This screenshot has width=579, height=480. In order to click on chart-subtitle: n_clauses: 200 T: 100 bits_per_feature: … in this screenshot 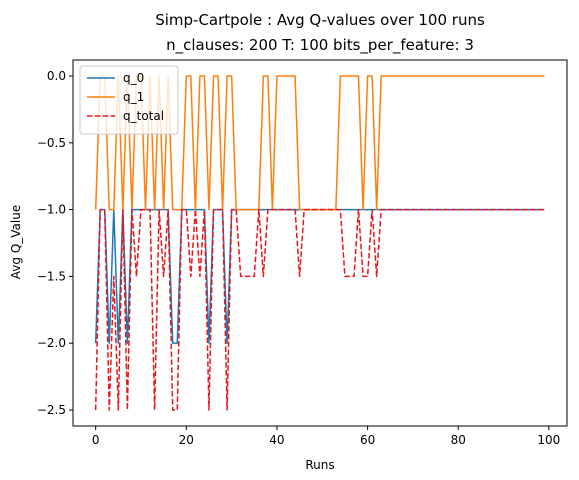, I will do `click(320, 45)`.